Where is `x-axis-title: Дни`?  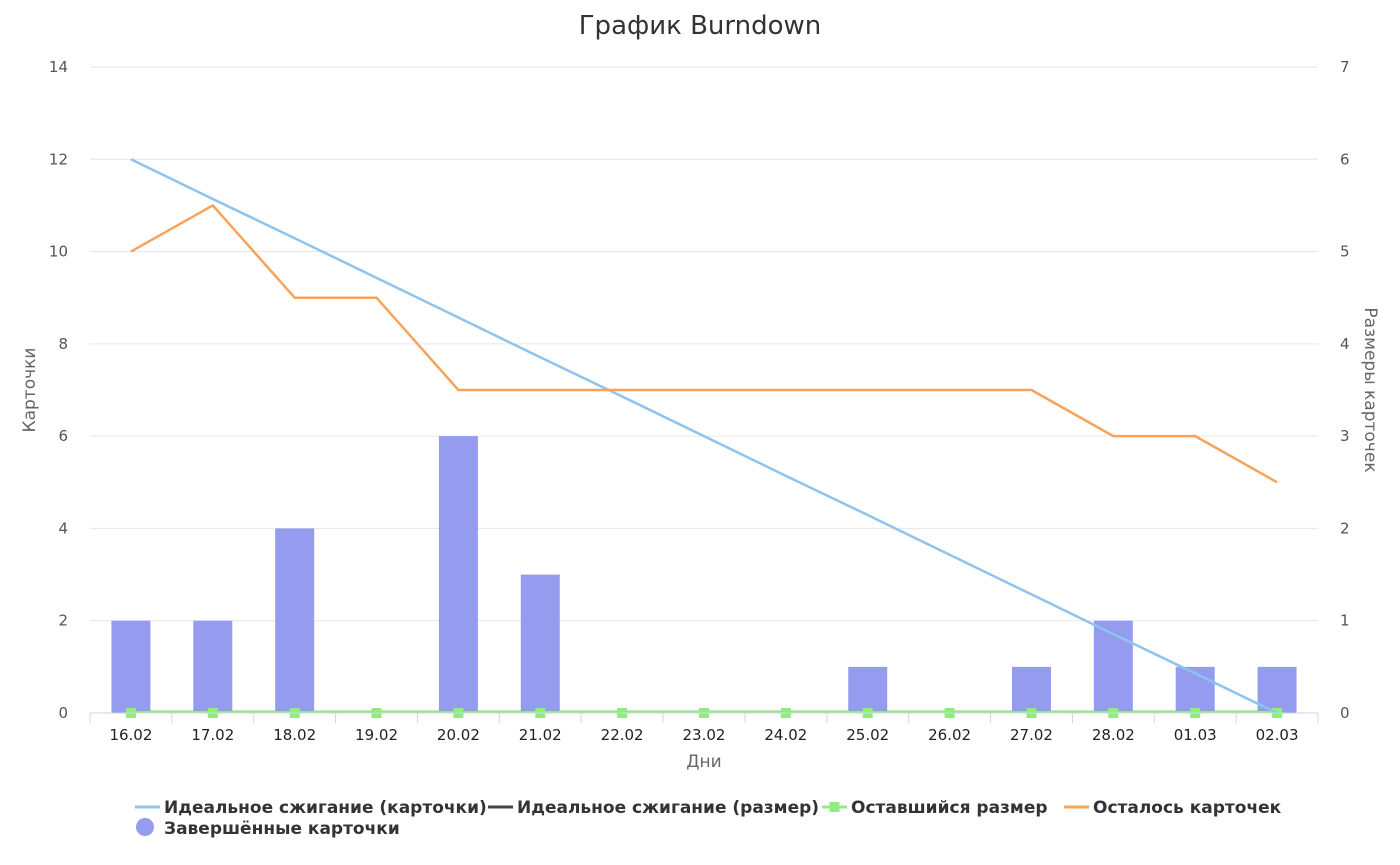 x-axis-title: Дни is located at coordinates (703, 762).